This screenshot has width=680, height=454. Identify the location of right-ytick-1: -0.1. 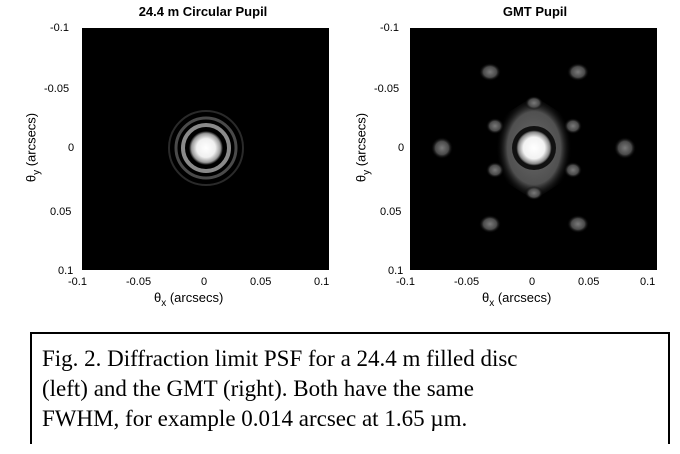
(389, 28).